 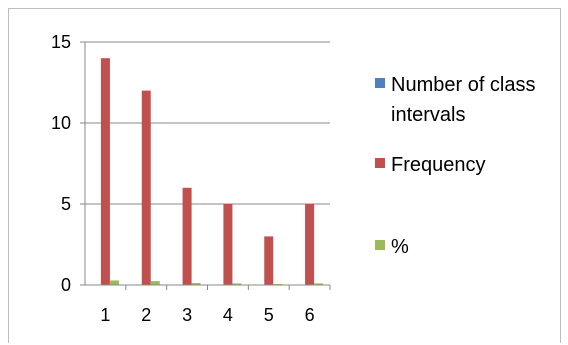 I want to click on legend-item-percent: %, so click(x=468, y=247).